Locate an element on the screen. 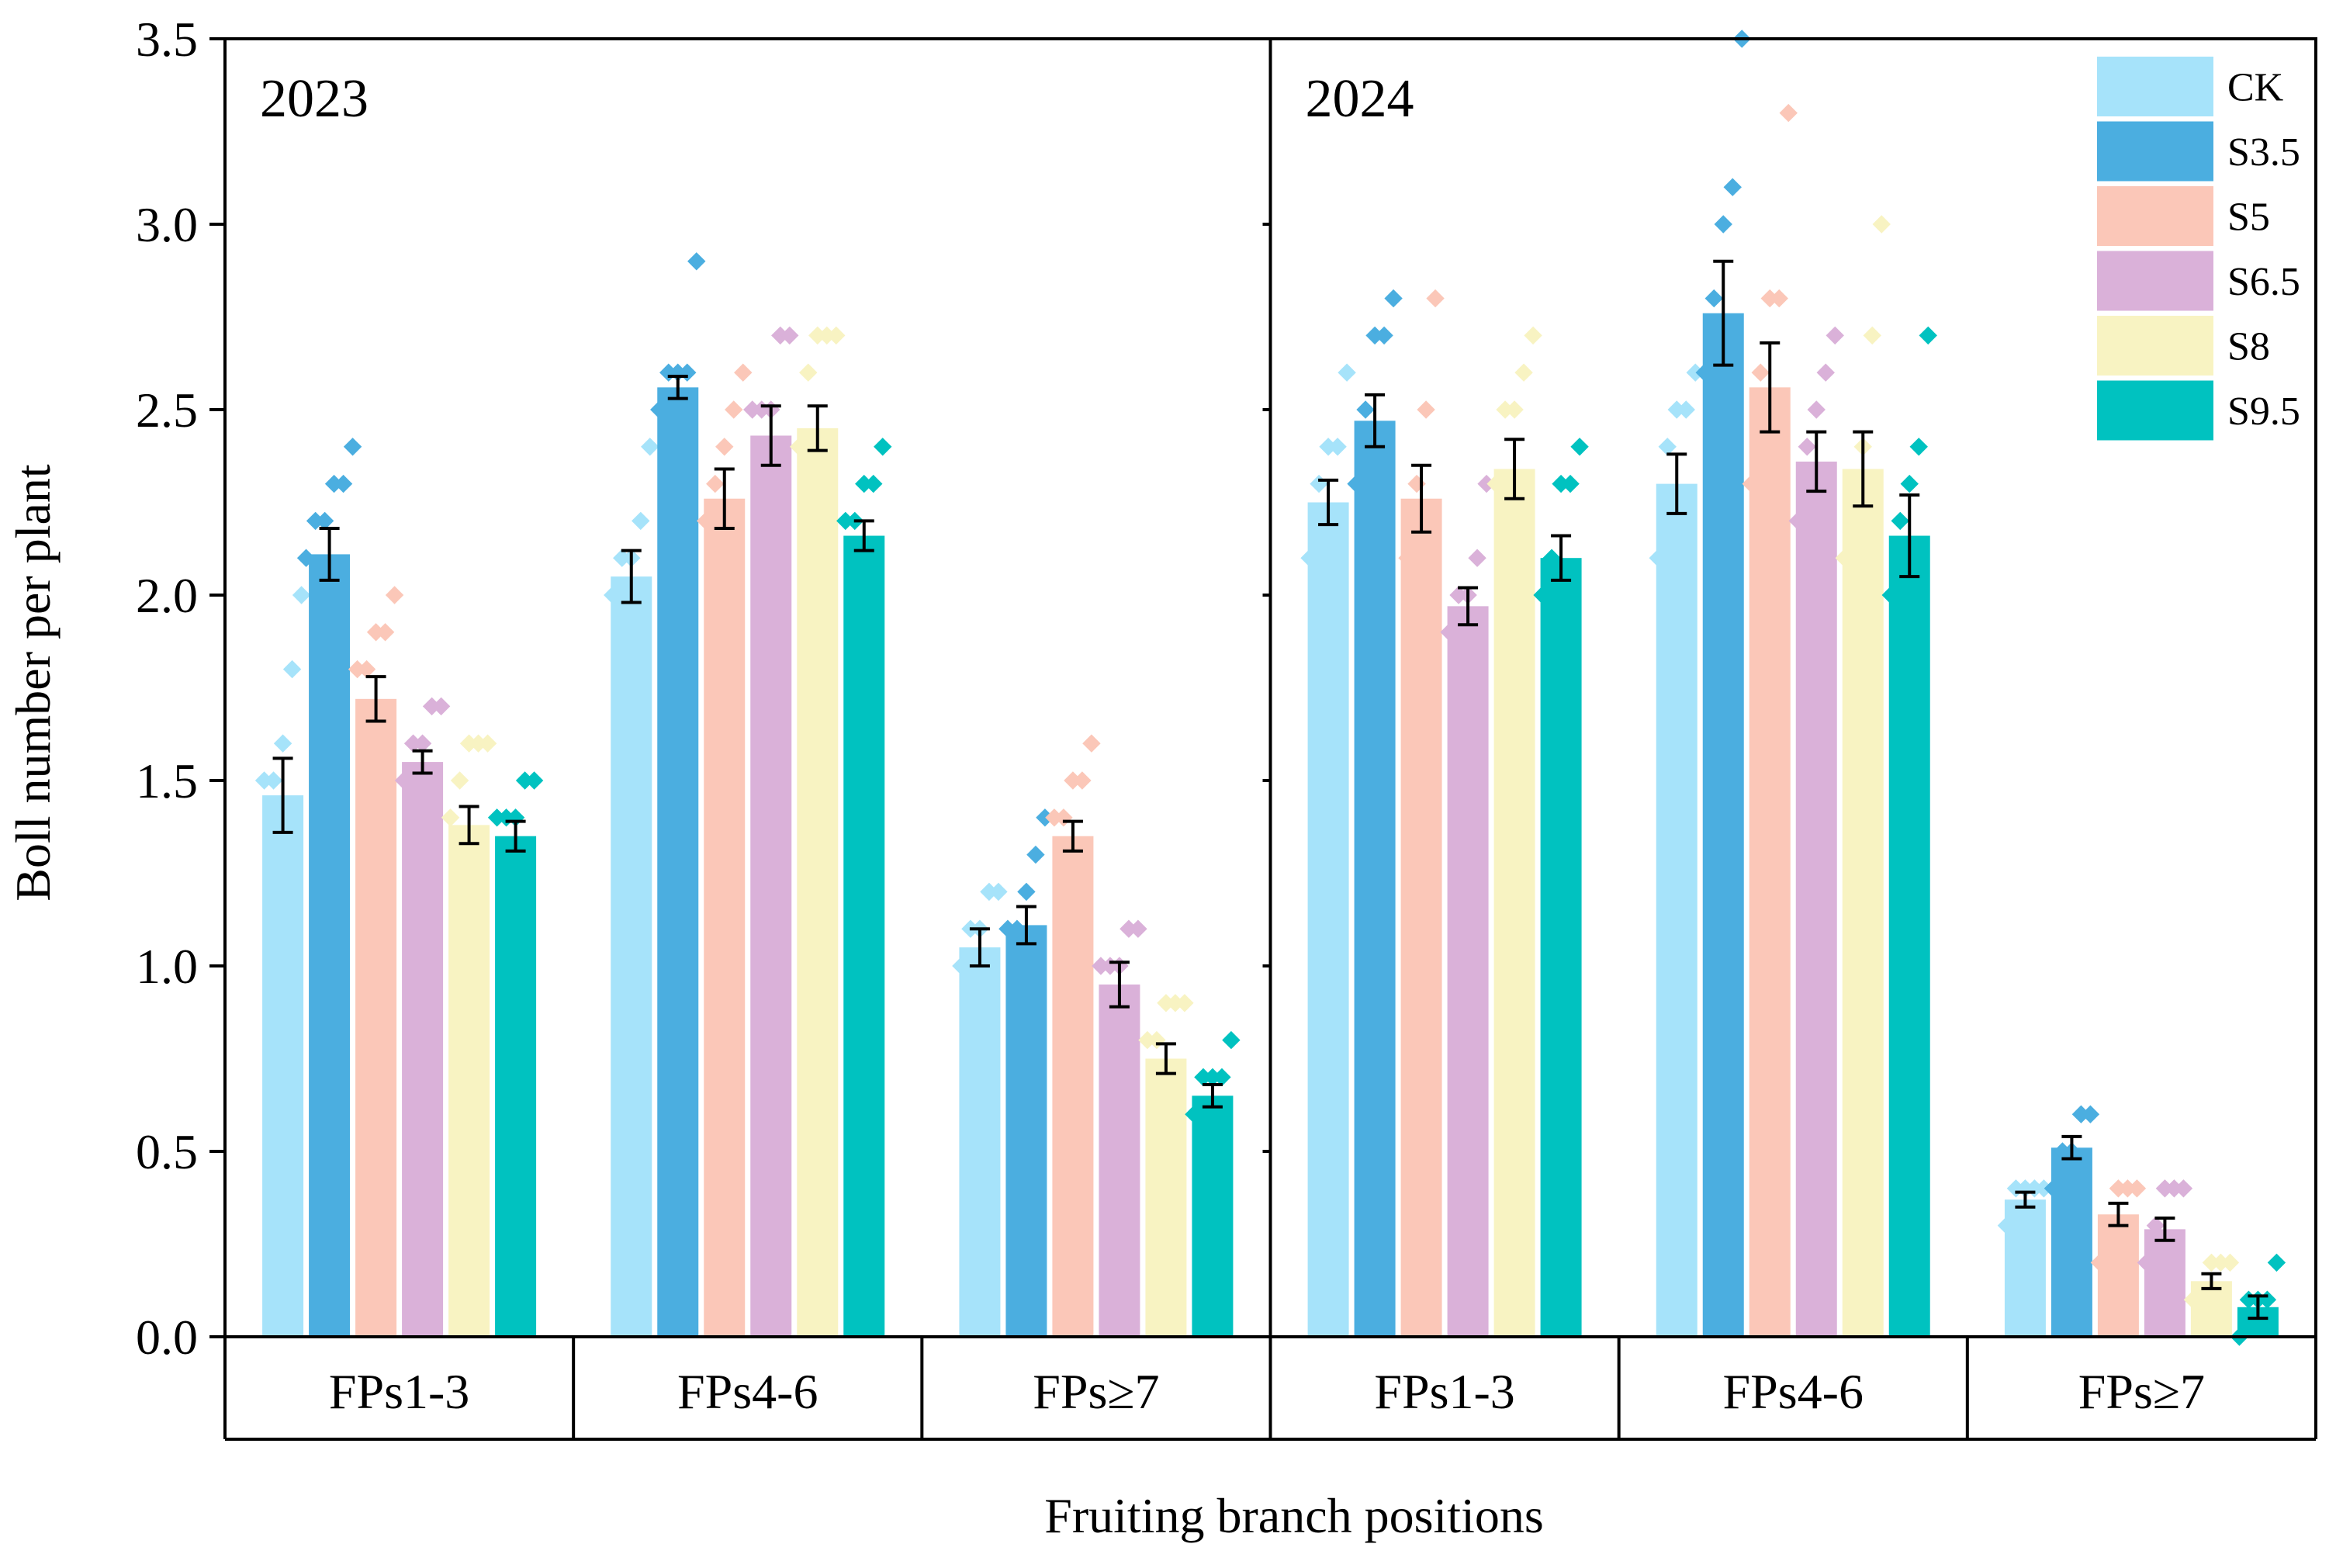 The height and width of the screenshot is (1568, 2336). y-tick-label: 0.5 is located at coordinates (167, 1151).